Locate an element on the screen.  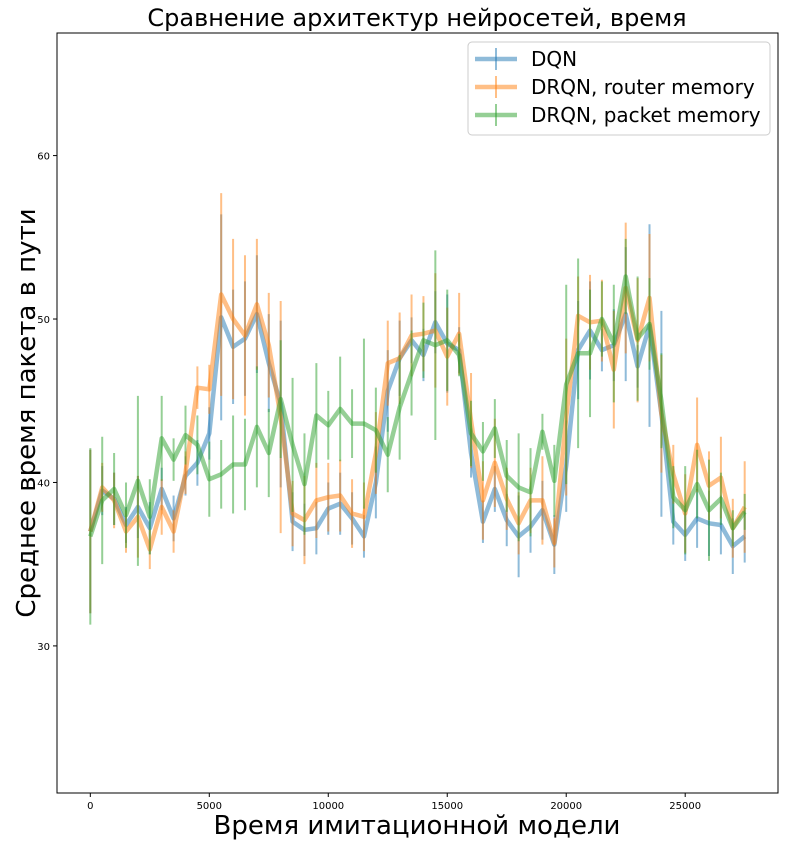
legend-item: DRQN, packet memory is located at coordinates (618, 115).